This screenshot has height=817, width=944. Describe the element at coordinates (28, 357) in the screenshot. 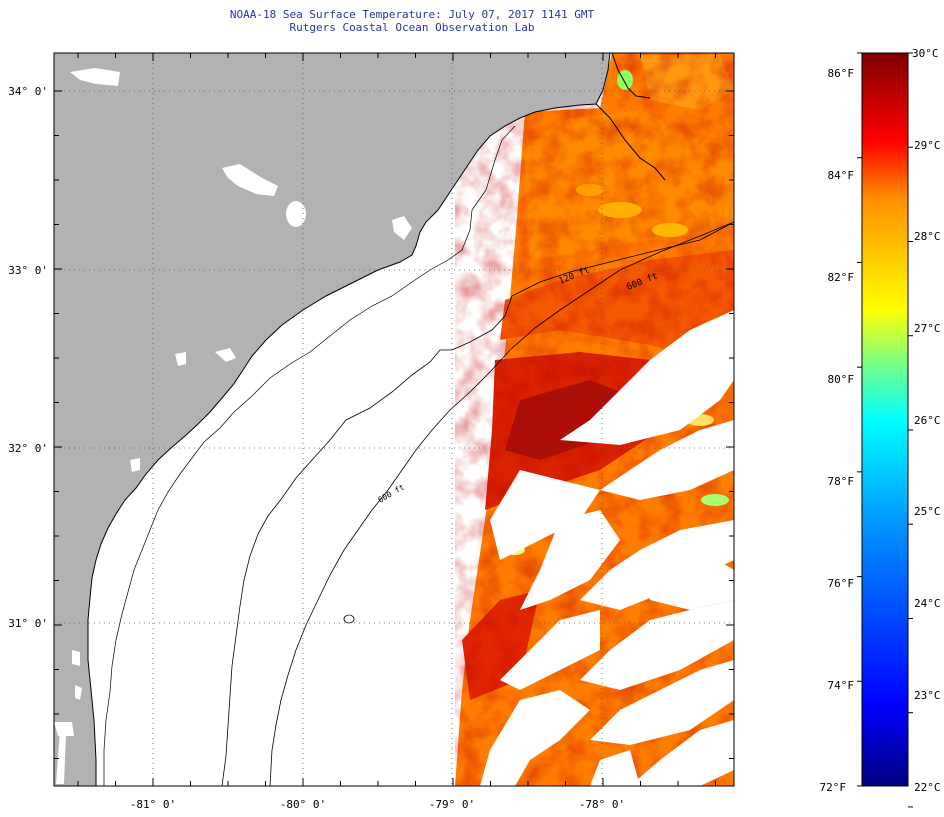

I see `latitude-labels: 34° 0' 33° 0' 32° 0' 31° 0'` at that location.